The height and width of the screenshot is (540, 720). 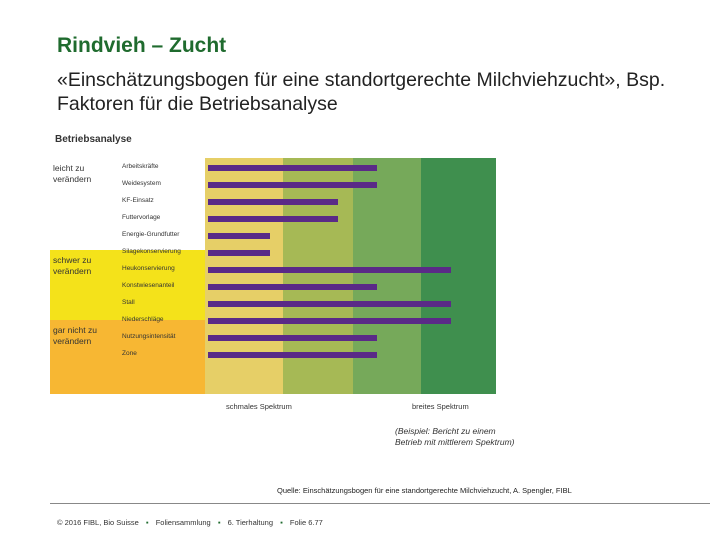 What do you see at coordinates (75, 335) in the screenshot?
I see `band-label-unchangeable: gar nicht zu verändern` at bounding box center [75, 335].